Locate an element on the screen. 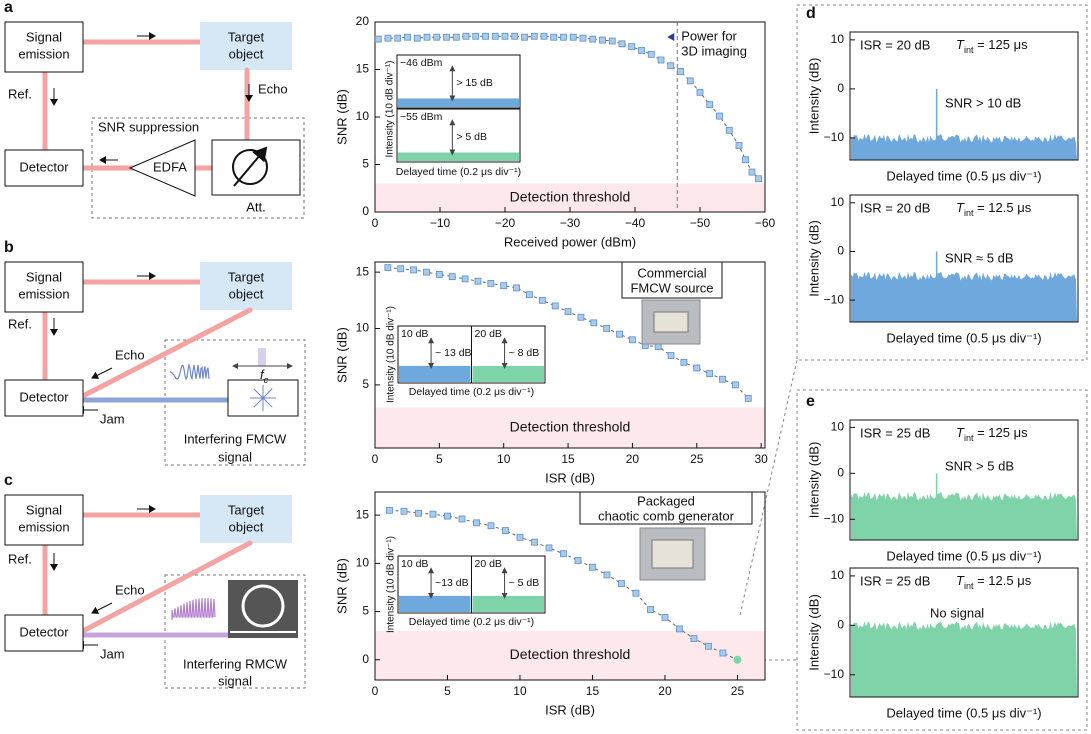 Image resolution: width=1091 pixels, height=734 pixels. inset-note: ~ 5 dB is located at coordinates (524, 583).